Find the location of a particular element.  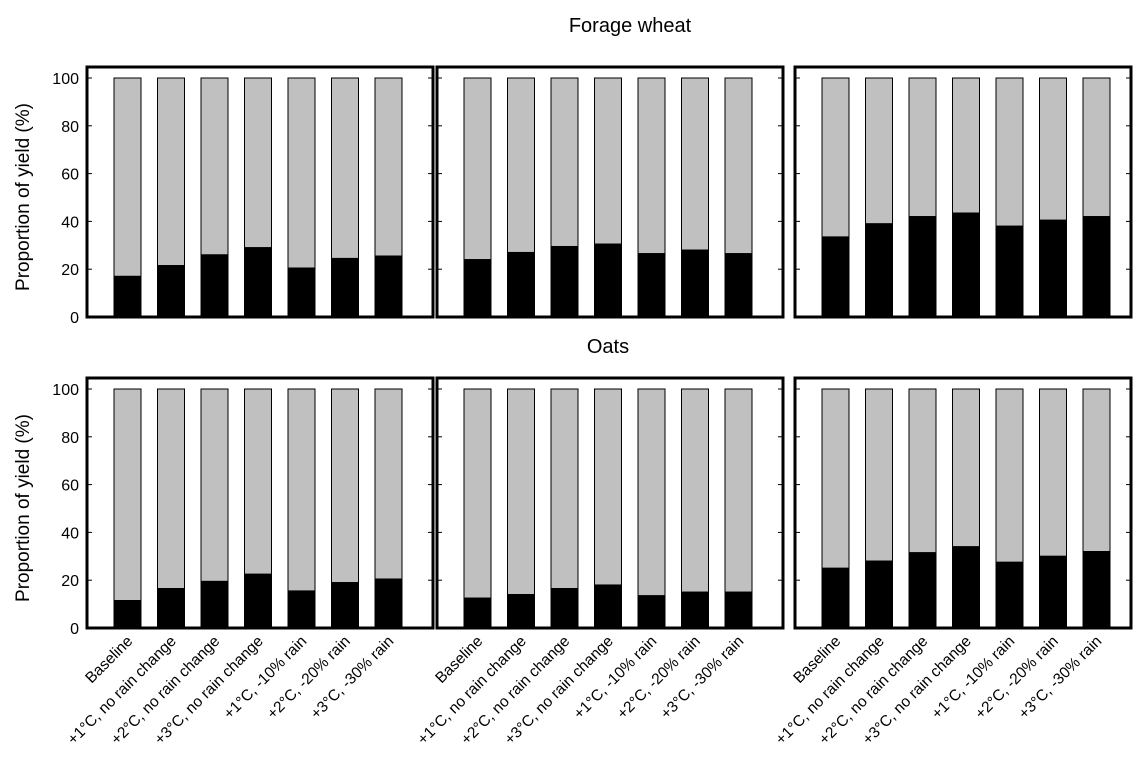

y-tick-label: 60 is located at coordinates (70, 486).